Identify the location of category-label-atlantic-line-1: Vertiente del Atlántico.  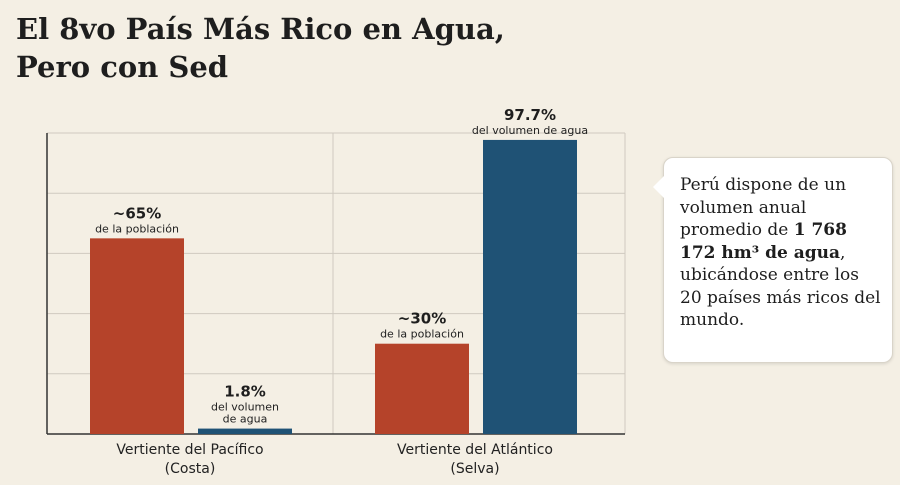
(475, 450).